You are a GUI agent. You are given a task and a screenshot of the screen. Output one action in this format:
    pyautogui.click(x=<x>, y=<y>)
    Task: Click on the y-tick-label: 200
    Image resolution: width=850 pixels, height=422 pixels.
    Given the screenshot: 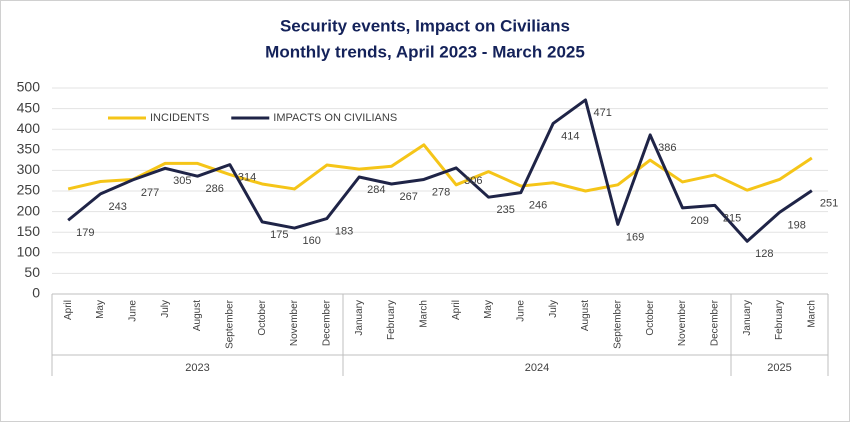 What is the action you would take?
    pyautogui.click(x=29, y=210)
    